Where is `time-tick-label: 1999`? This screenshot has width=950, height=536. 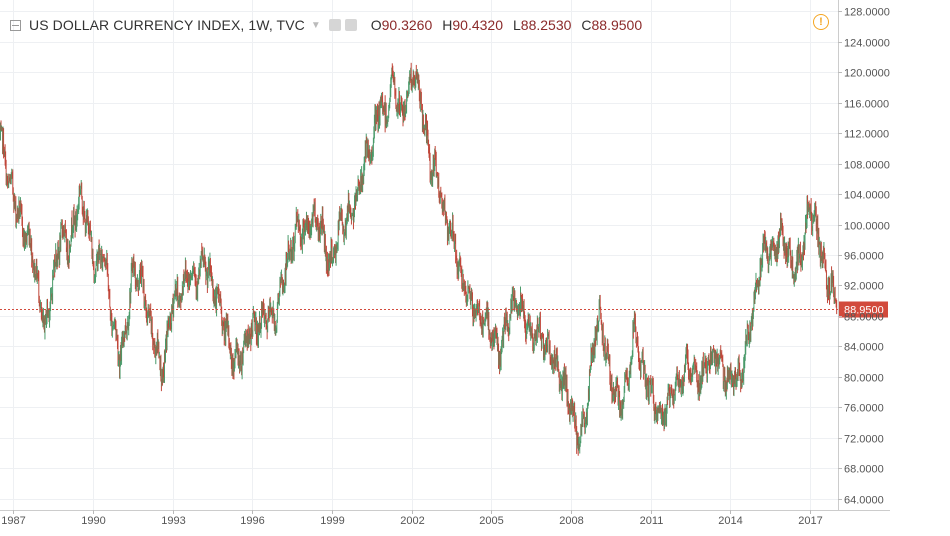
time-tick-label: 1999 is located at coordinates (332, 521).